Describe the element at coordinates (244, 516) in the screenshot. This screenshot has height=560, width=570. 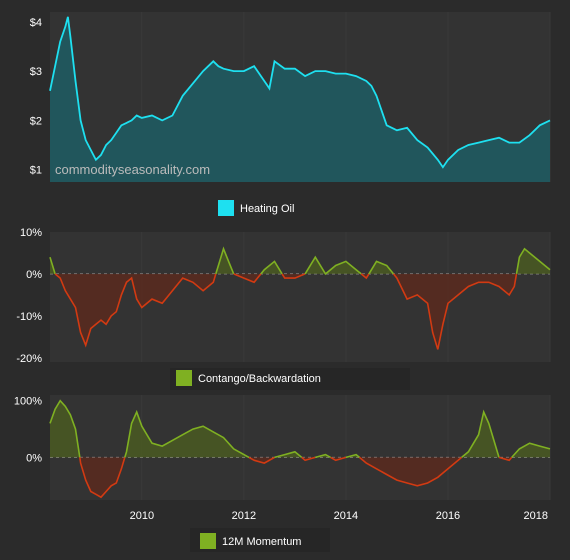
I see `x-tick-label: 2012` at that location.